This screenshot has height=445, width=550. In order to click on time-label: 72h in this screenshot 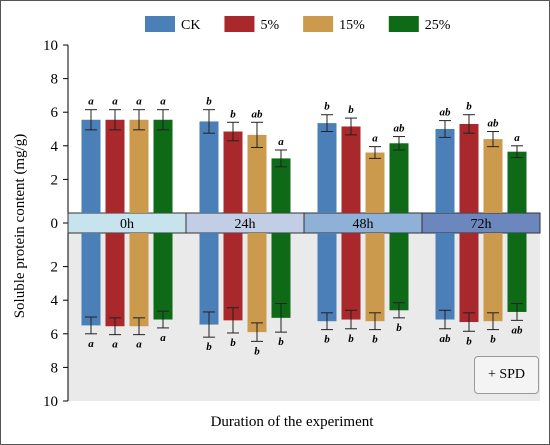, I will do `click(481, 224)`.